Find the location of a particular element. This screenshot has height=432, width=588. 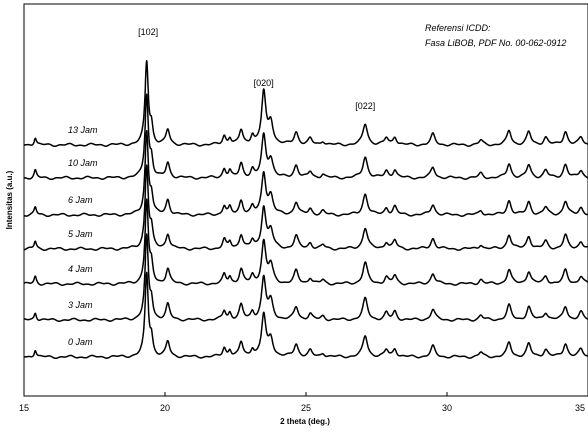

reference-note-line-2: Fasa LiBOB, PDF No. 00-062-0912 is located at coordinates (495, 43).